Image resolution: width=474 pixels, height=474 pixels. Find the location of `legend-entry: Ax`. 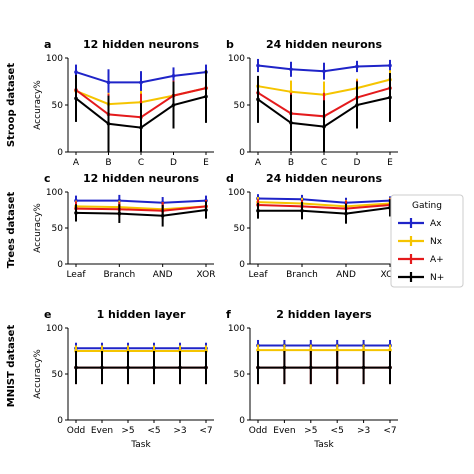

legend-entry: Ax is located at coordinates (420, 223).